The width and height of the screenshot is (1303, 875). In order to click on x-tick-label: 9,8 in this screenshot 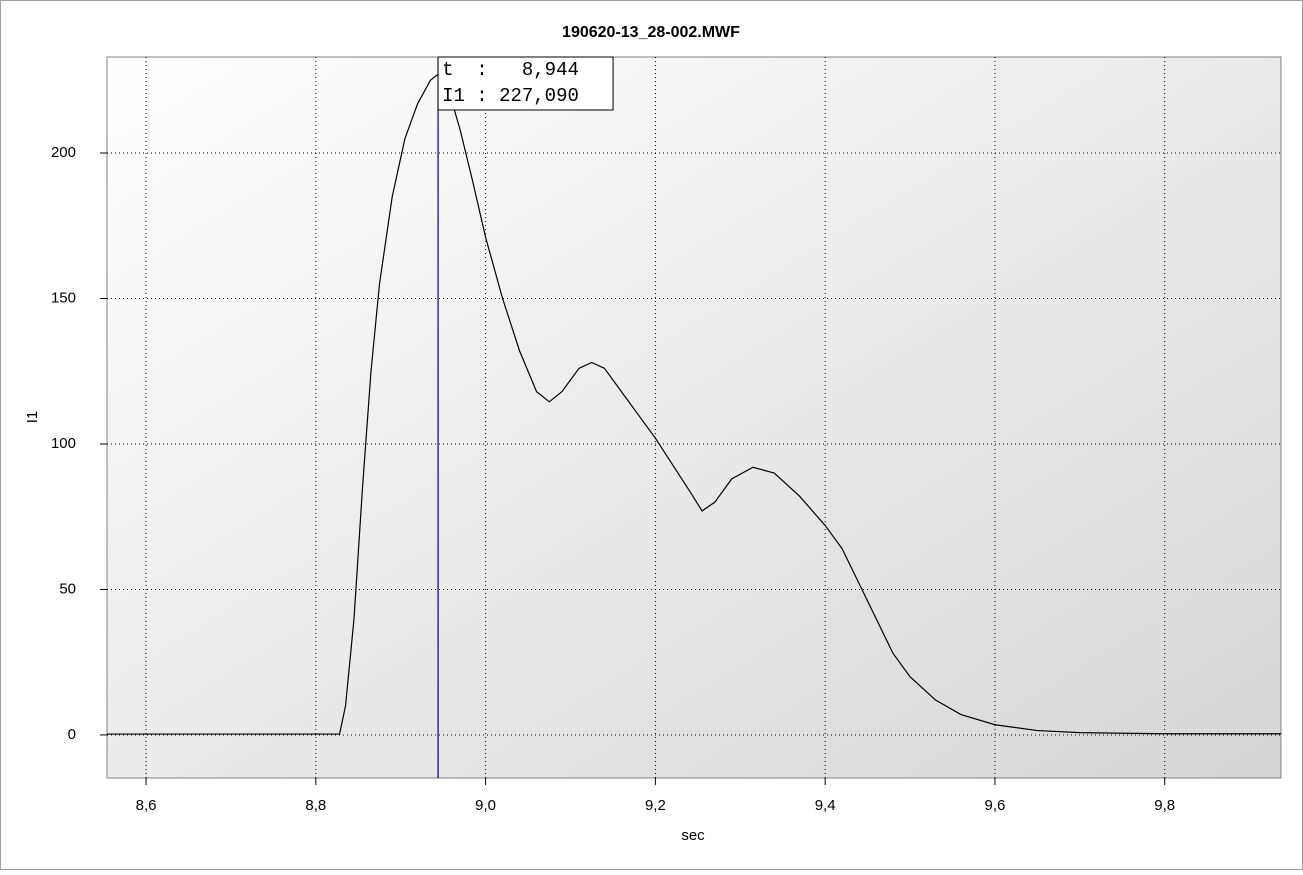, I will do `click(1164, 805)`.